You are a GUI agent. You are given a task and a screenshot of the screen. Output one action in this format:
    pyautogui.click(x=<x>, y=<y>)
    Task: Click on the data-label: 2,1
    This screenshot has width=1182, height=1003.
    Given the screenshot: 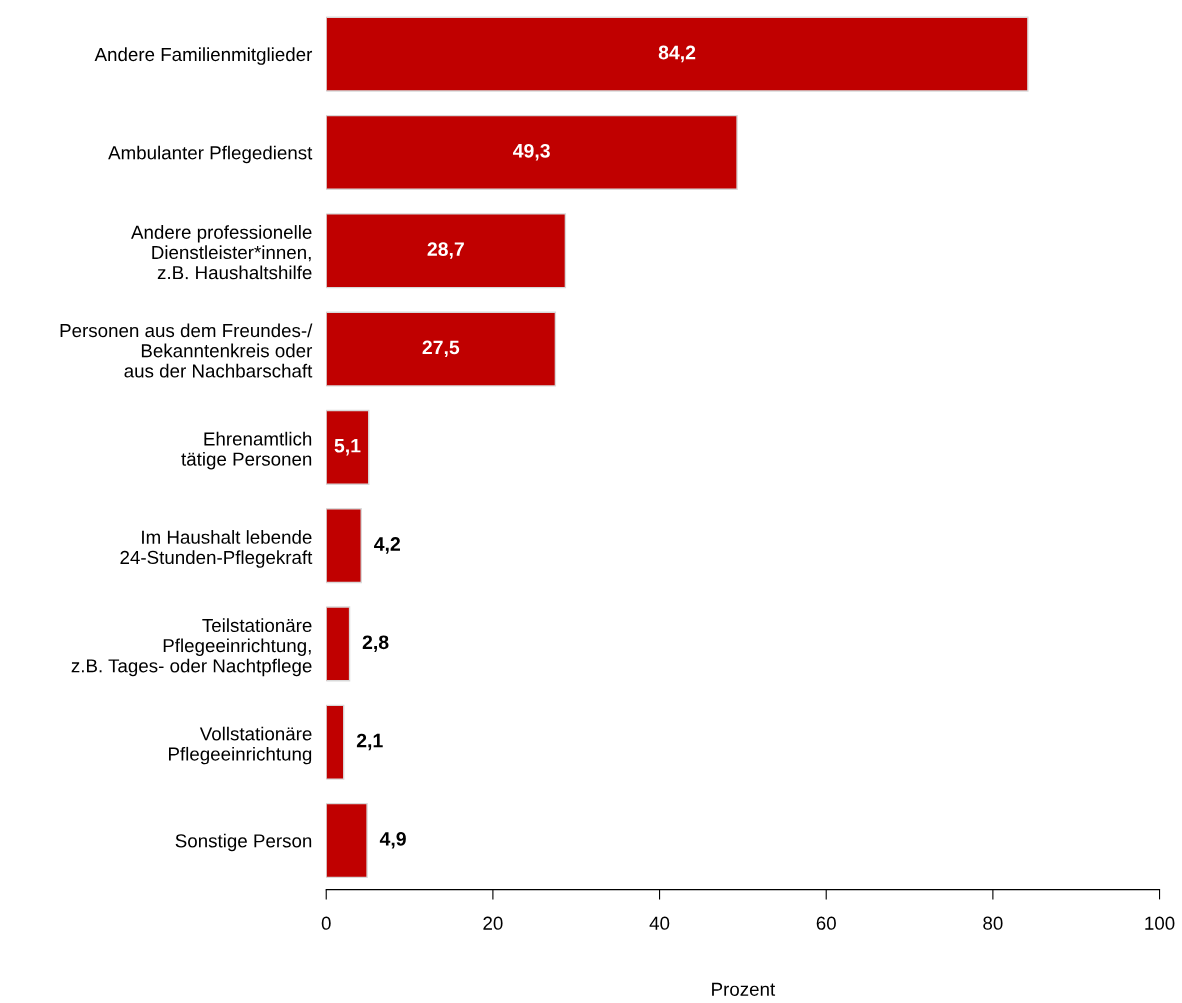 What is the action you would take?
    pyautogui.click(x=369, y=742)
    